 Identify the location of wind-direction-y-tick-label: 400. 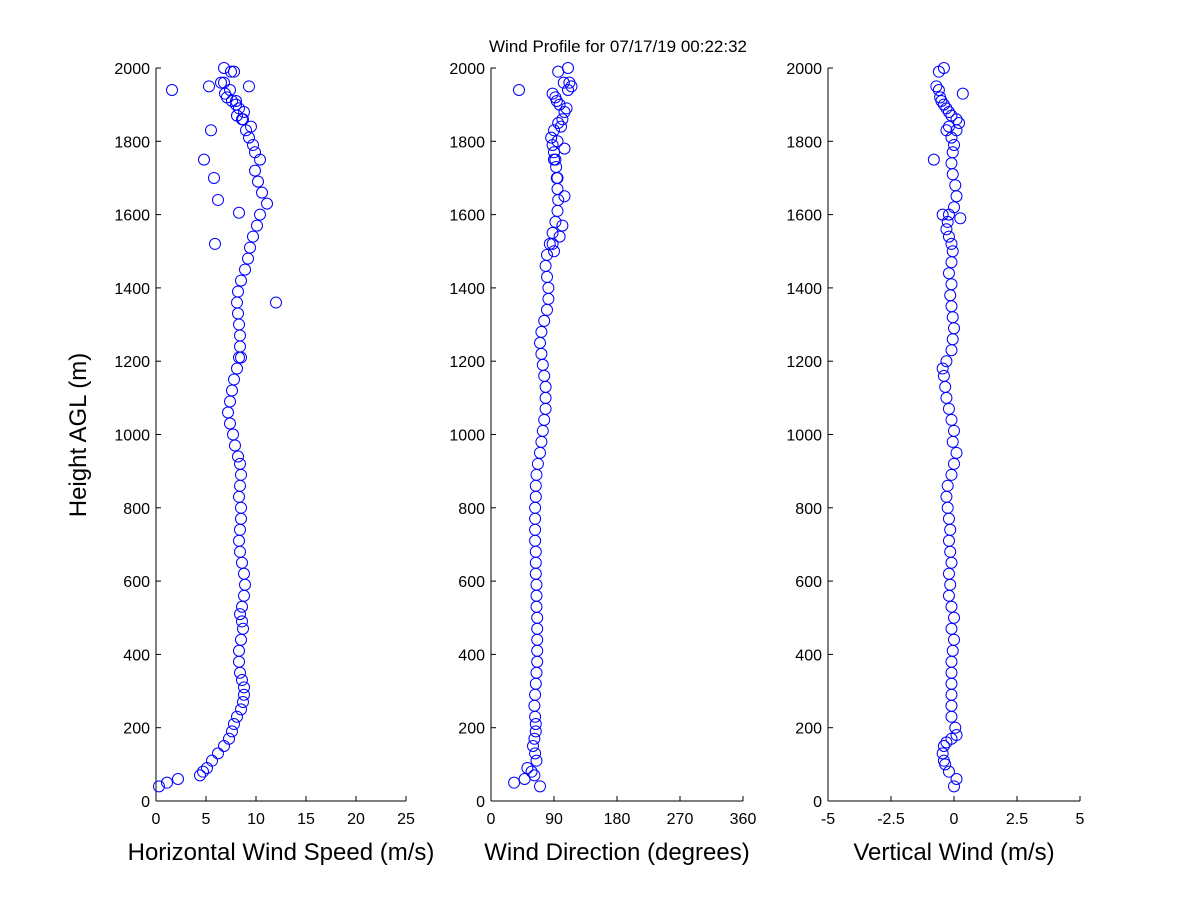
(471, 655).